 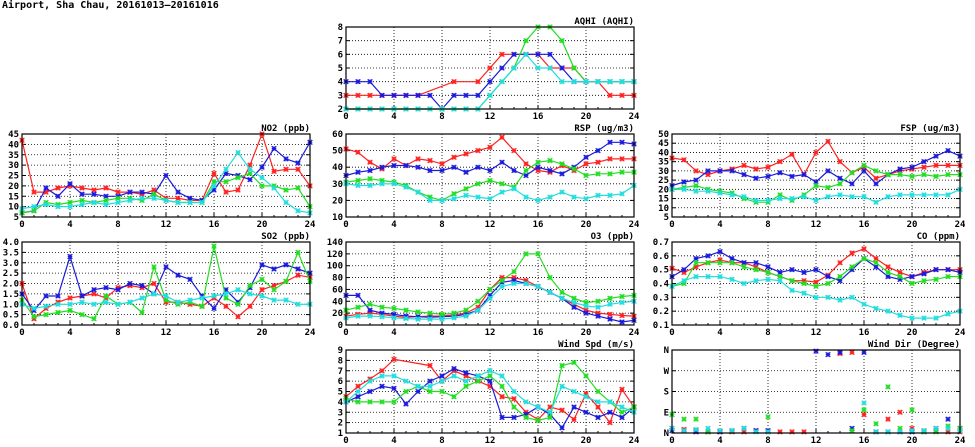 I want to click on x-tick-label: 20, so click(x=586, y=333).